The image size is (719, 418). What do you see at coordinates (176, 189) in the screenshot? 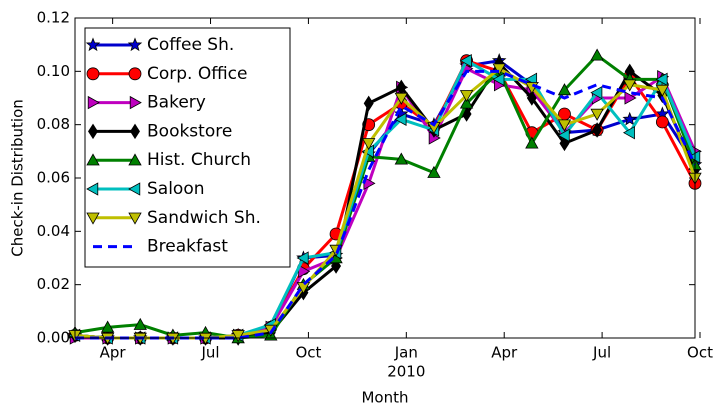
I see `legend-label: Saloon` at bounding box center [176, 189].